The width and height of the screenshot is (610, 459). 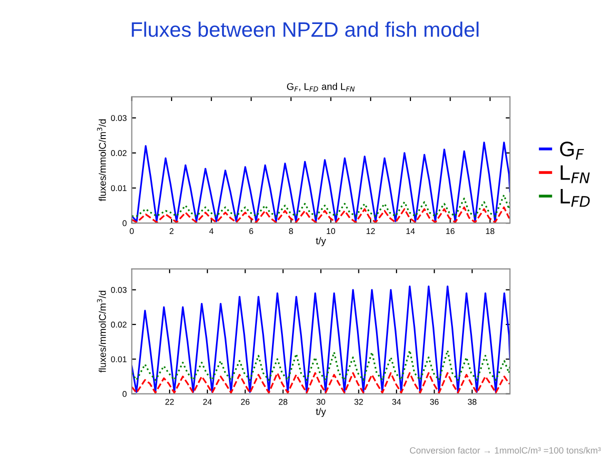 I want to click on x-tick-label: 2, so click(x=172, y=231).